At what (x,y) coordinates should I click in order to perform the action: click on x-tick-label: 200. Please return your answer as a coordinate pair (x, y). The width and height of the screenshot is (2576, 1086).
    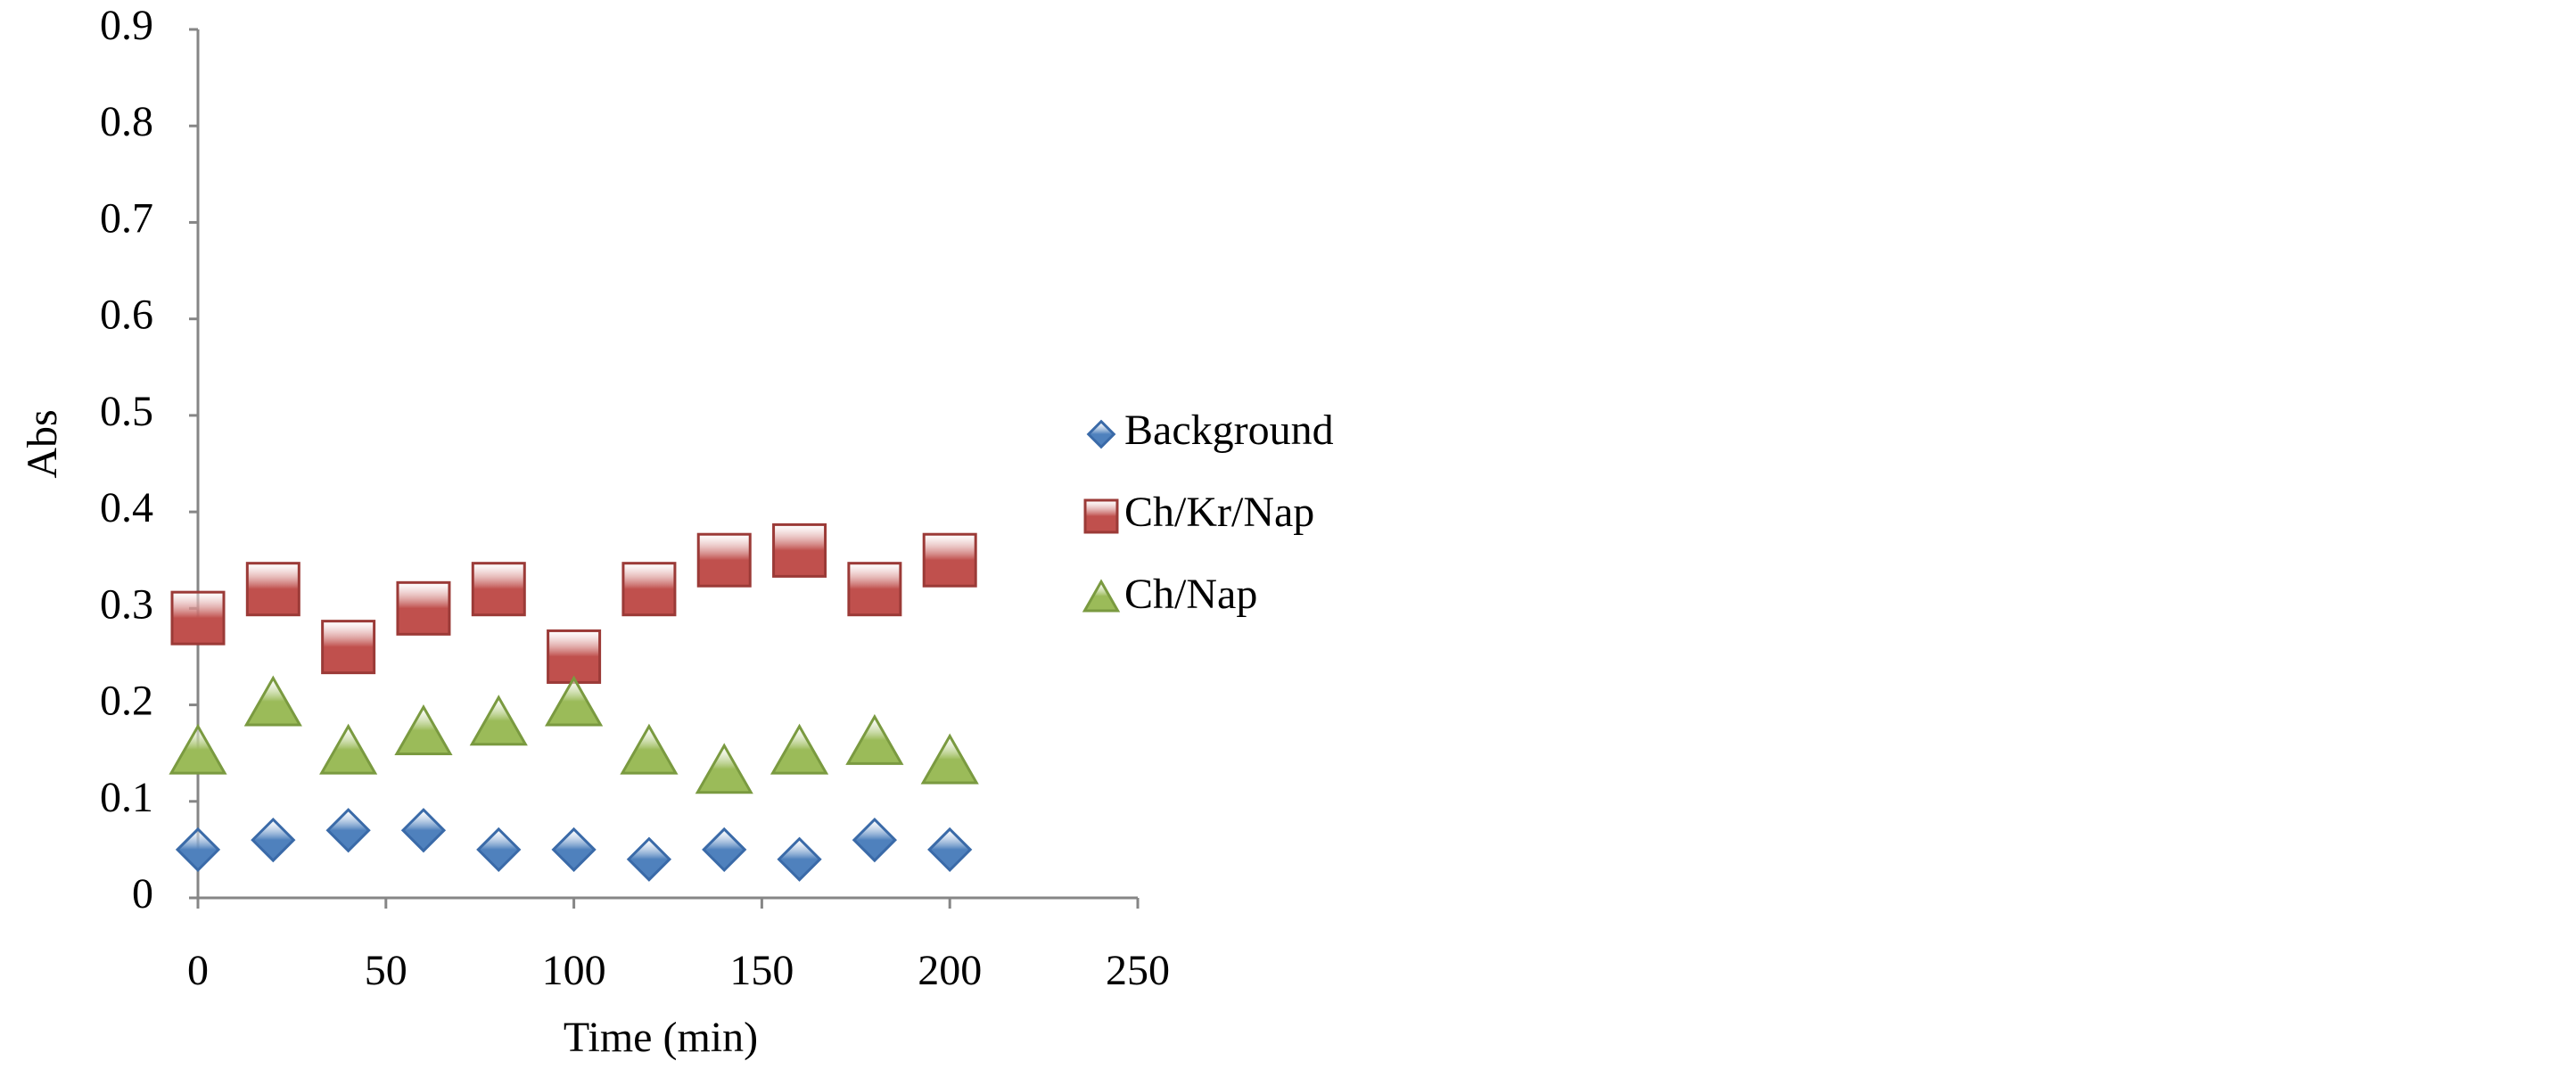
    Looking at the image, I should click on (950, 970).